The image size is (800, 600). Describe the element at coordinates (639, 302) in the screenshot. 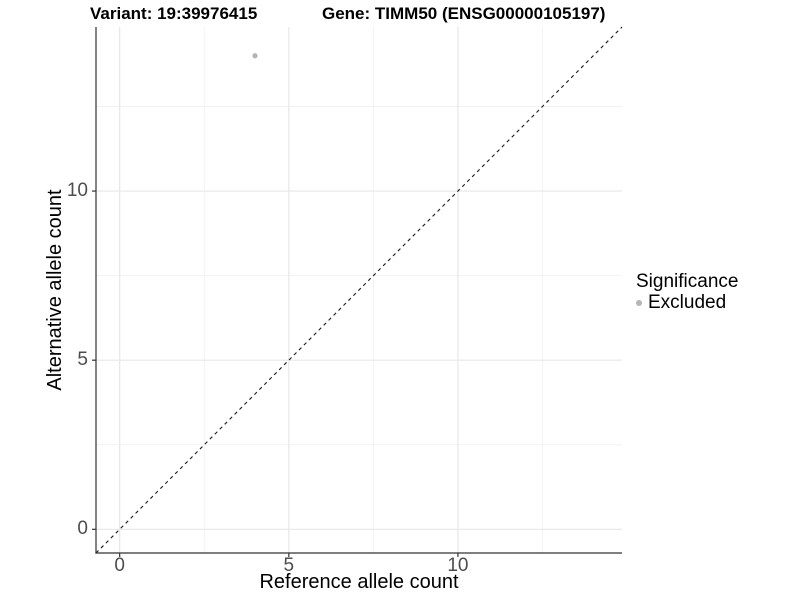

I see `legend-key-dot-icon` at that location.